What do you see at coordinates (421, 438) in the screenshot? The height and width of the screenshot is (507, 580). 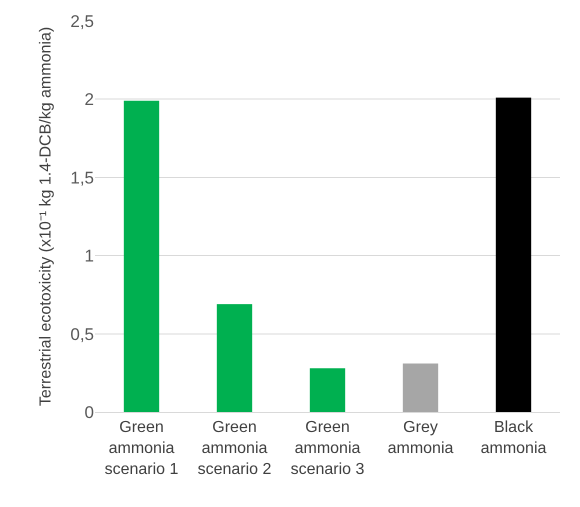 I see `x-tick-label: Grey ammonia` at bounding box center [421, 438].